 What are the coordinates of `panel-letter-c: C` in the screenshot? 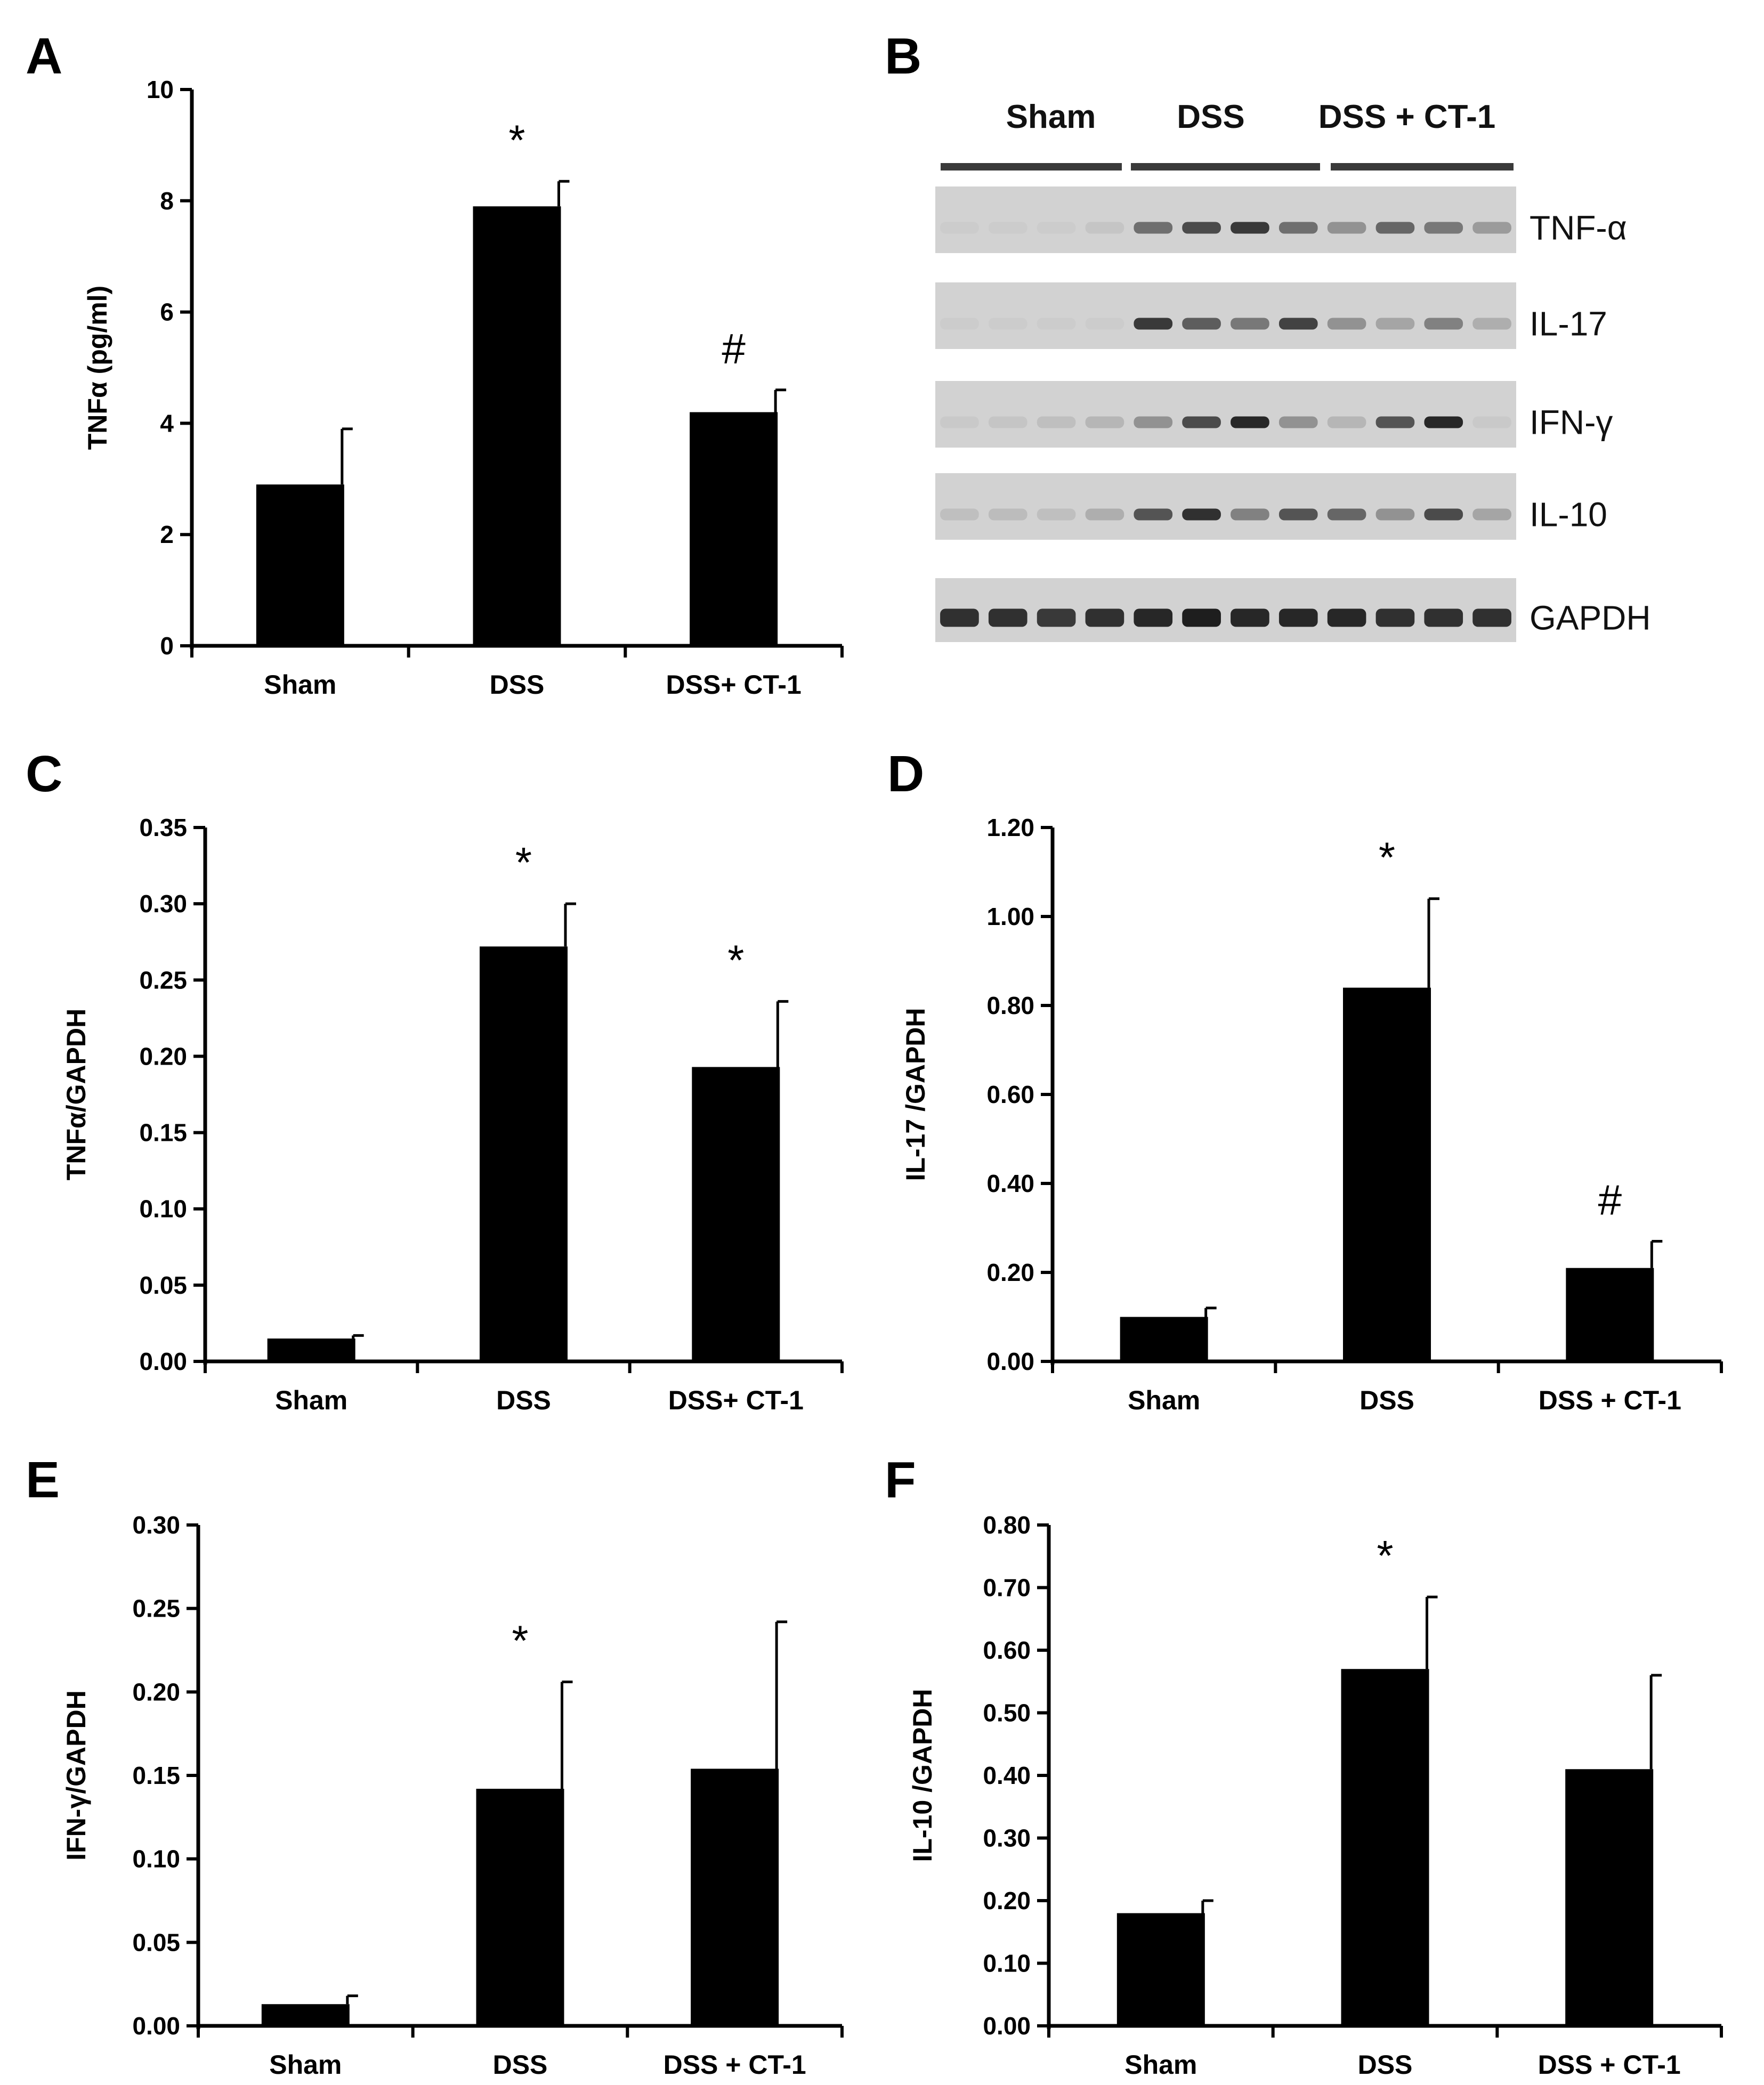 It's located at (44, 774).